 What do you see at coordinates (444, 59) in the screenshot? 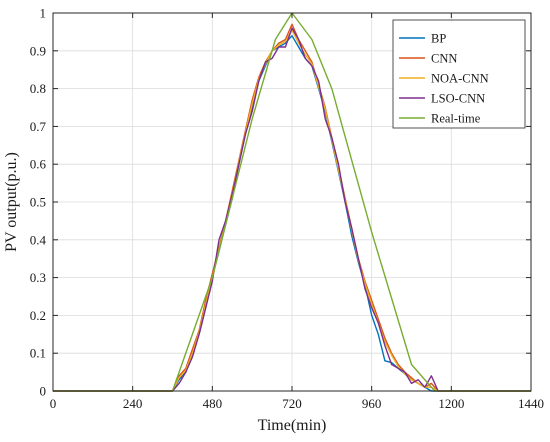
I see `legend-label-cnn: CNN` at bounding box center [444, 59].